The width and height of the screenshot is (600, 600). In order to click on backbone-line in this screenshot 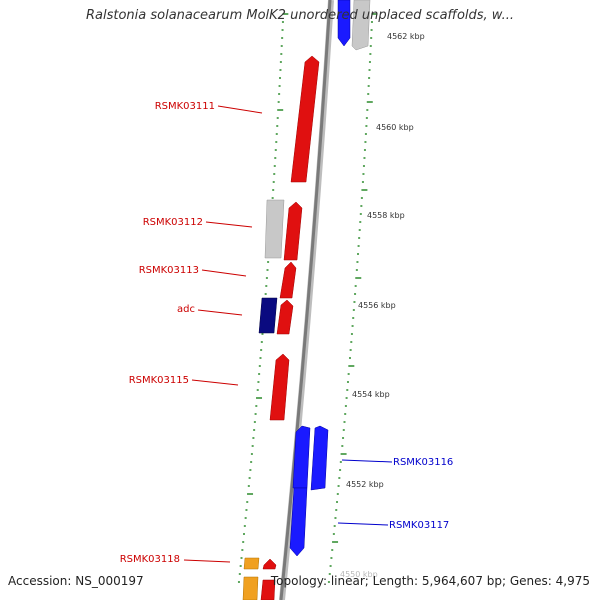, I will do `click(305, 300)`.